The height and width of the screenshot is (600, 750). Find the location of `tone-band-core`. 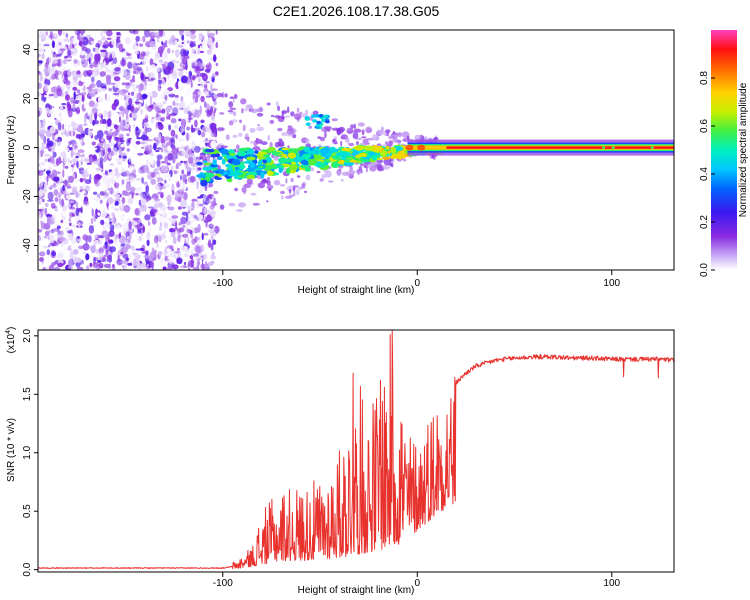

tone-band-core is located at coordinates (560, 147).